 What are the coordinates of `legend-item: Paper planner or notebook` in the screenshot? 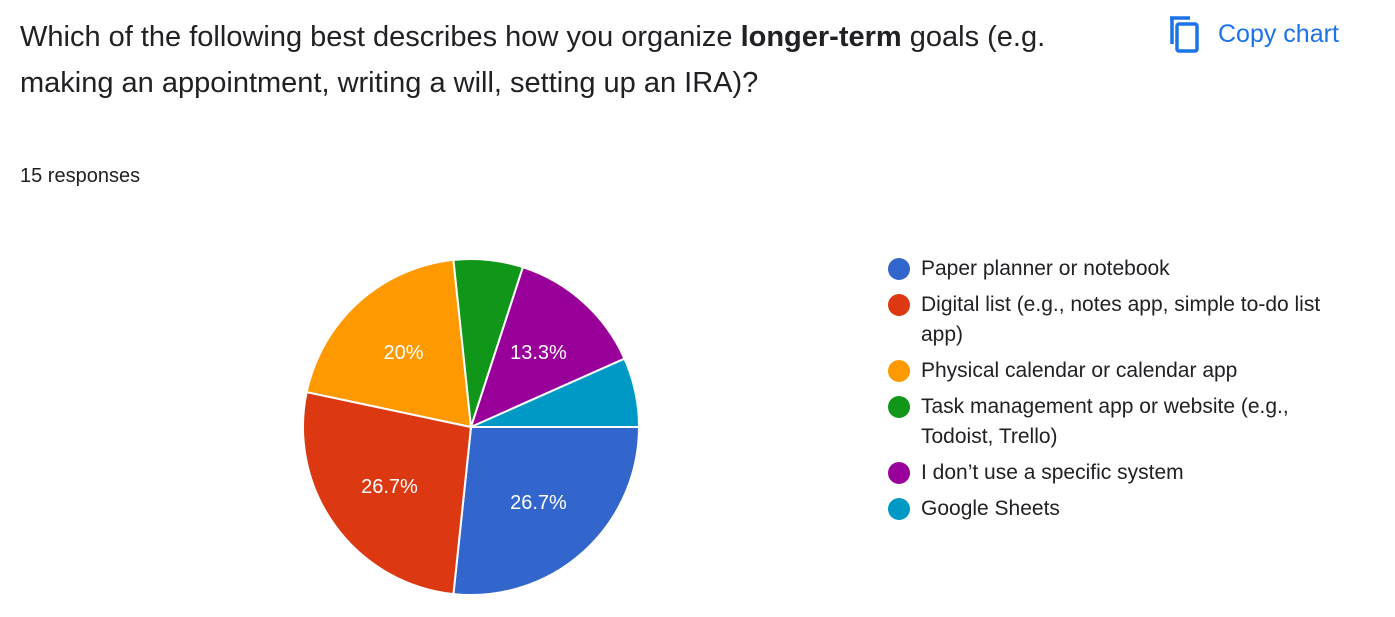 It's located at (1123, 269).